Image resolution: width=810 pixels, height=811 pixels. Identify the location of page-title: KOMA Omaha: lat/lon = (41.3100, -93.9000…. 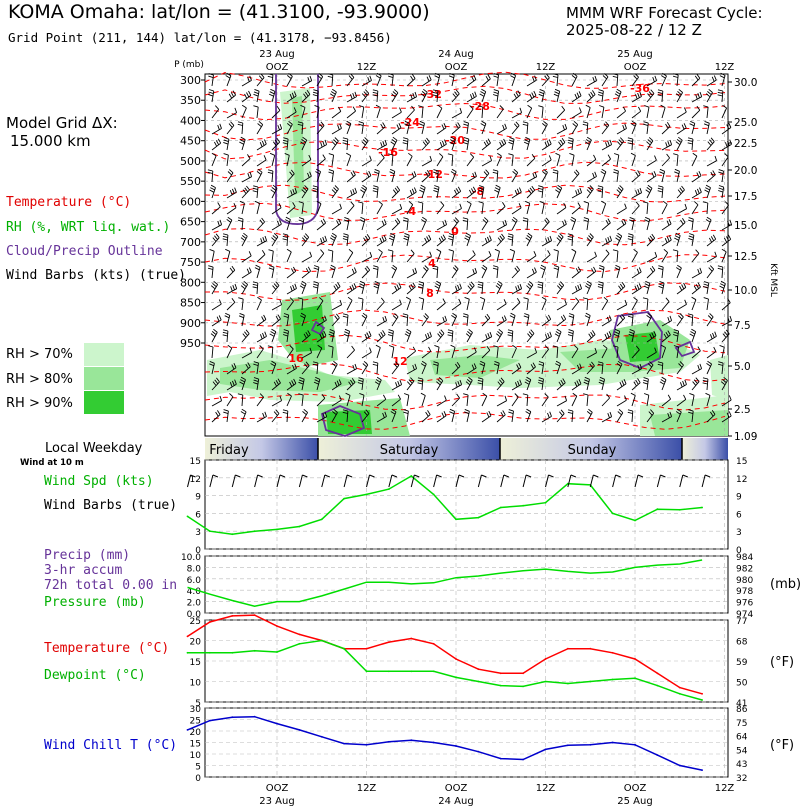
(219, 12).